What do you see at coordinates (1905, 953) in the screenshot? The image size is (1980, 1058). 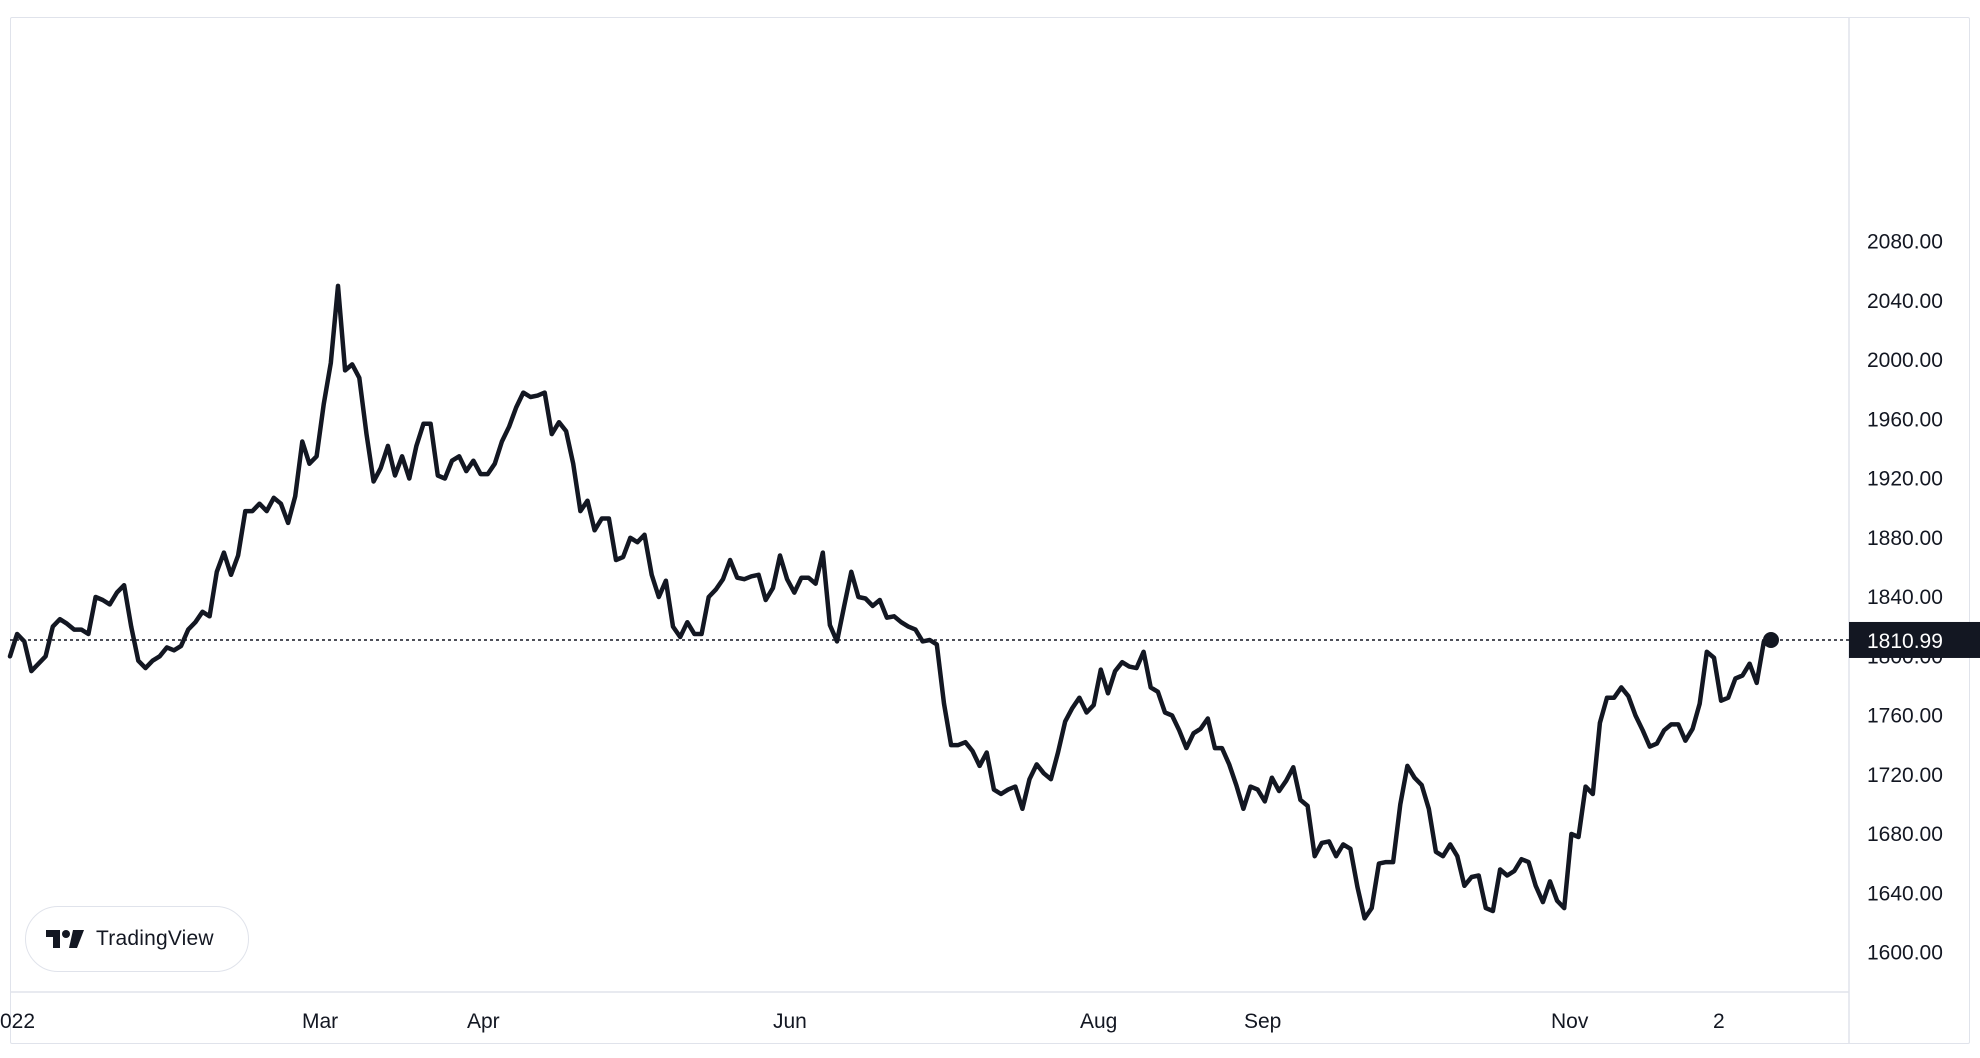 I see `price-tick-label: 1600.00` at bounding box center [1905, 953].